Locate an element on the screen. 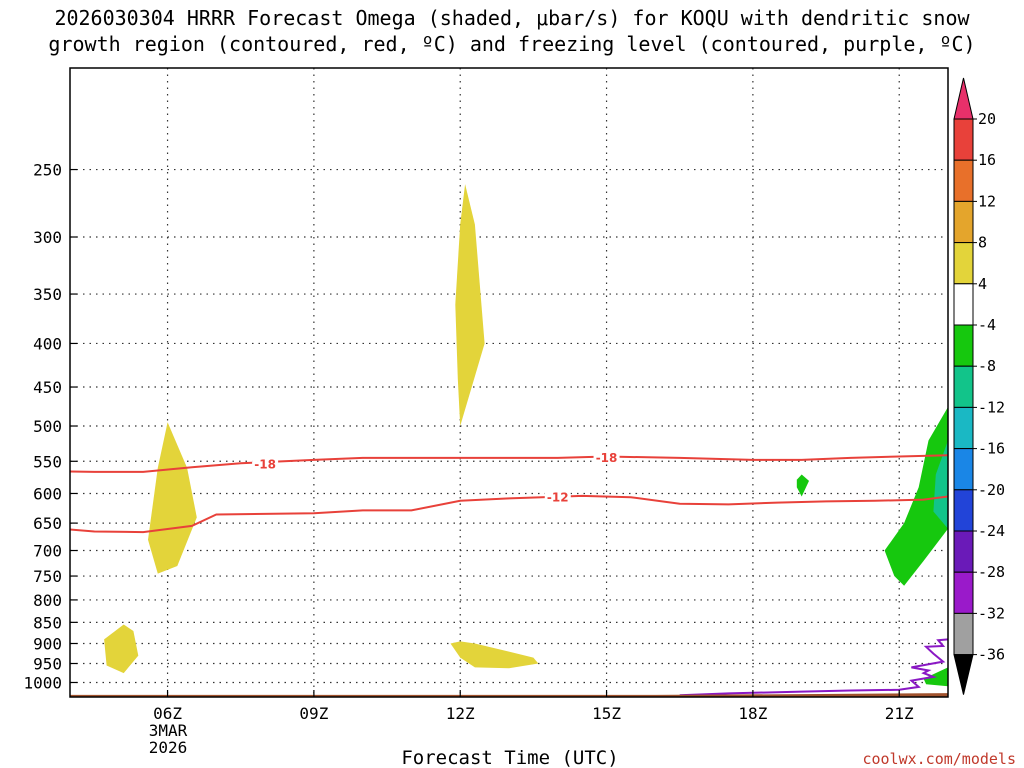  y-tick-label: 700 is located at coordinates (47, 551).